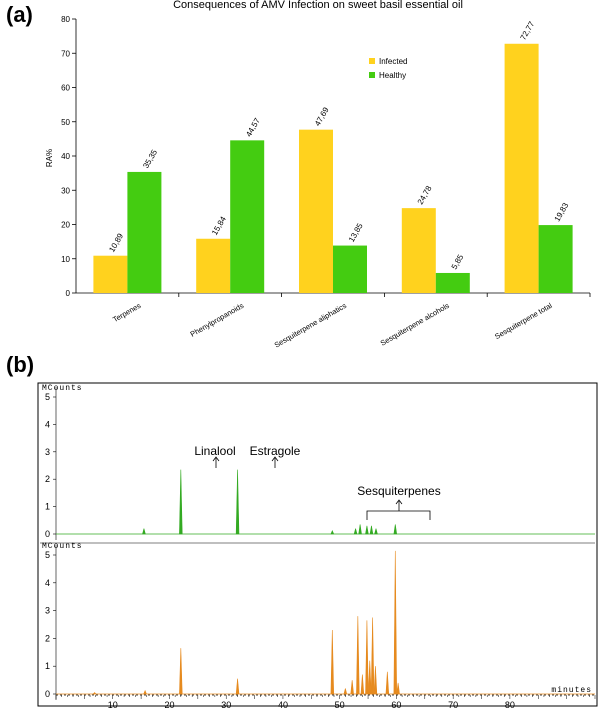 This screenshot has width=600, height=711. What do you see at coordinates (253, 127) in the screenshot?
I see `data-label: 44,57` at bounding box center [253, 127].